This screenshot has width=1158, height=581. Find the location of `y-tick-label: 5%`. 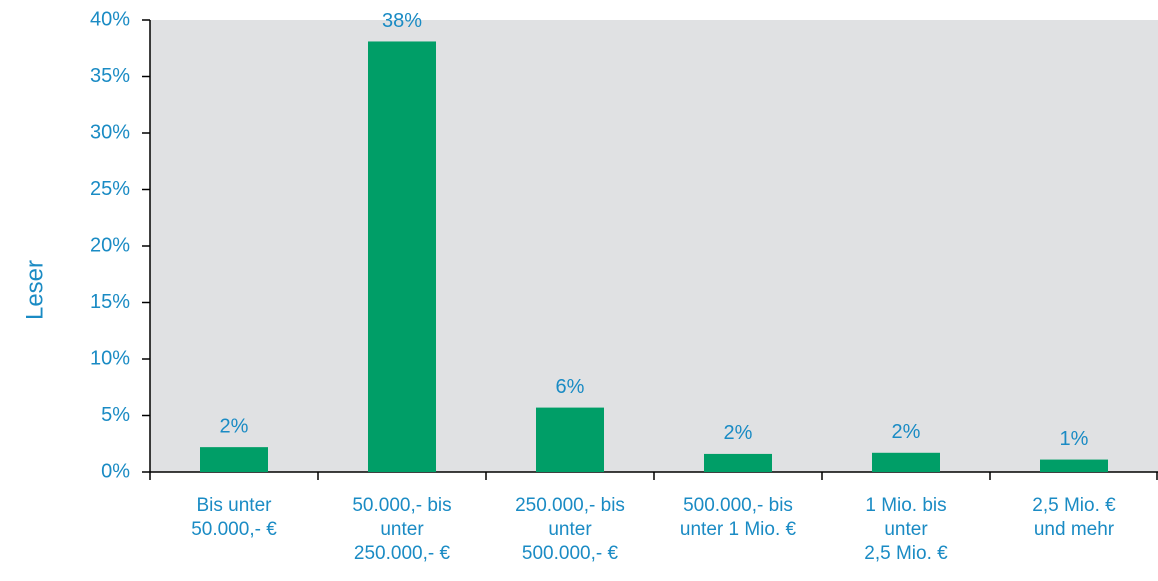

y-tick-label: 5% is located at coordinates (115, 415).